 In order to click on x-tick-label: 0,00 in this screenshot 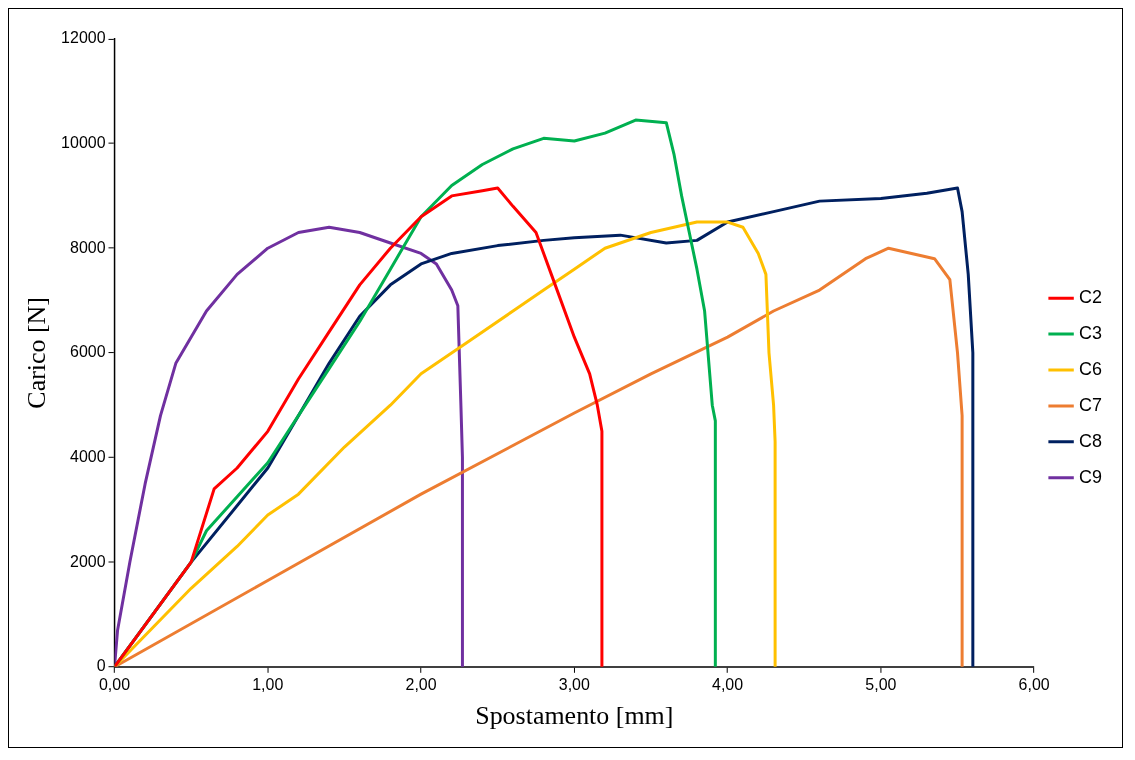, I will do `click(114, 684)`.